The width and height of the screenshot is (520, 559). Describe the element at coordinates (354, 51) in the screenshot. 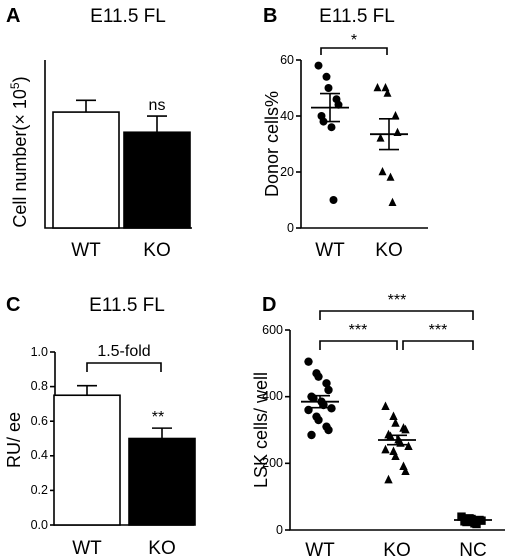

I see `panel-b-significance-bracket` at that location.